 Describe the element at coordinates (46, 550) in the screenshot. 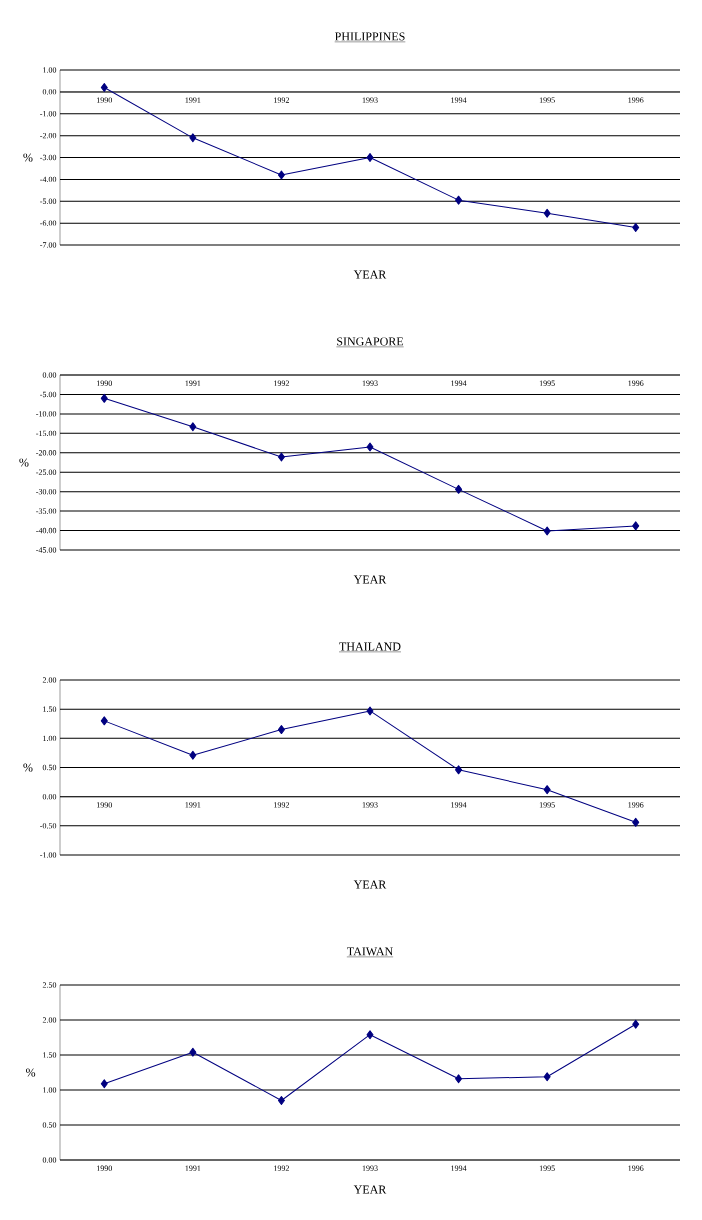

I see `y-tick-label: -45.00` at that location.